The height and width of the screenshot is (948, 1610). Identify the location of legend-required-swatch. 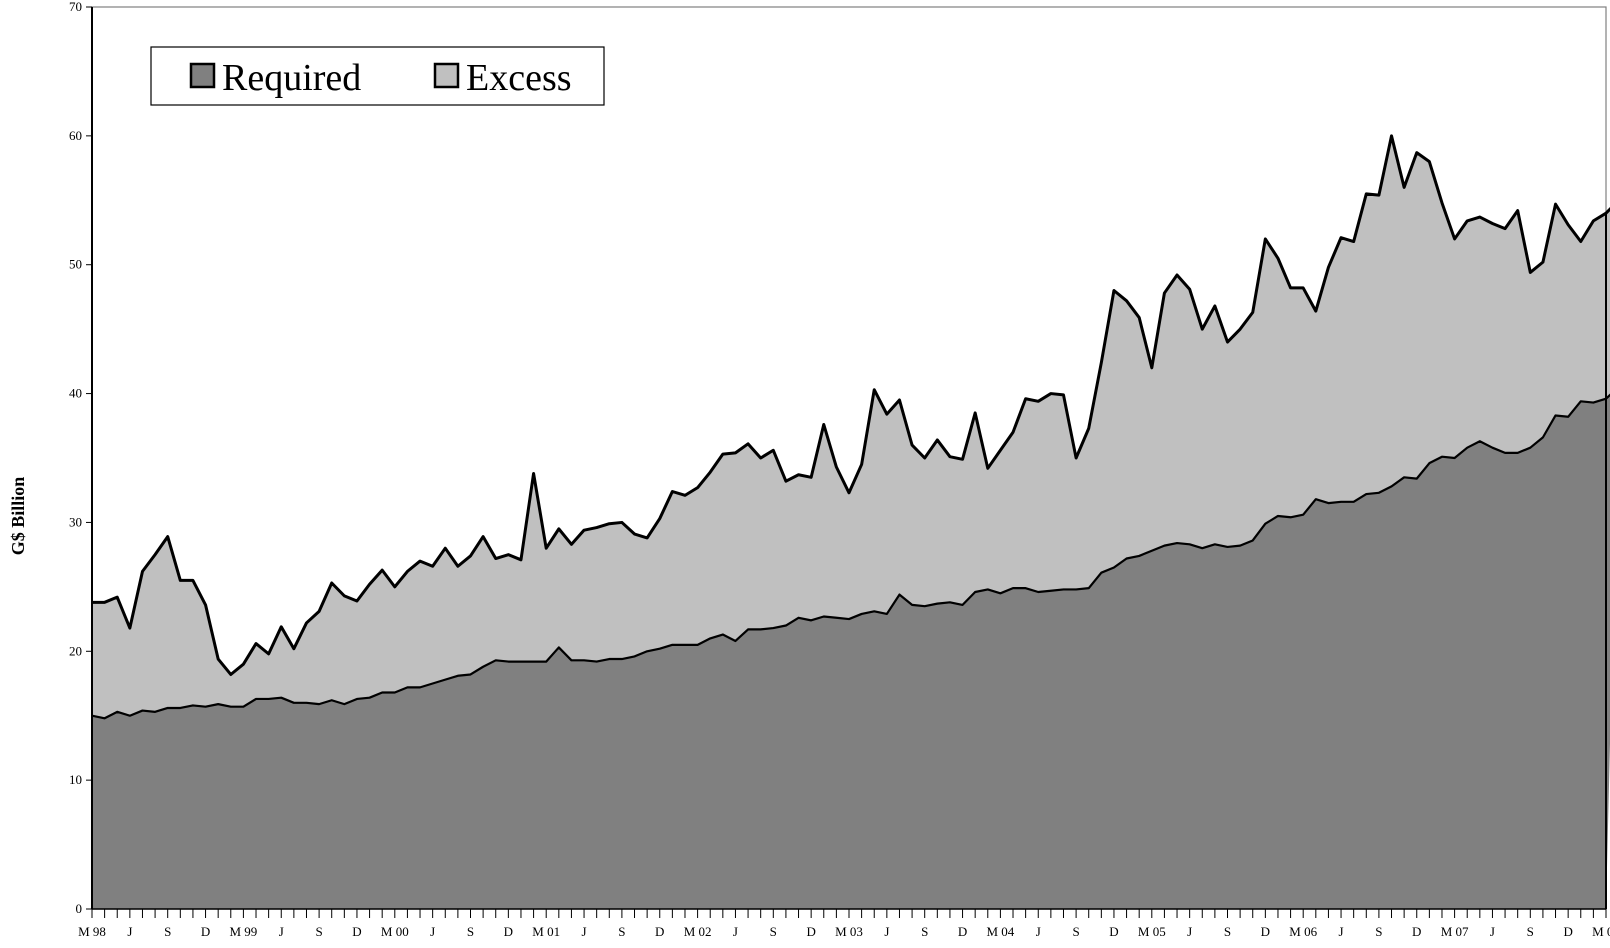
(202, 75).